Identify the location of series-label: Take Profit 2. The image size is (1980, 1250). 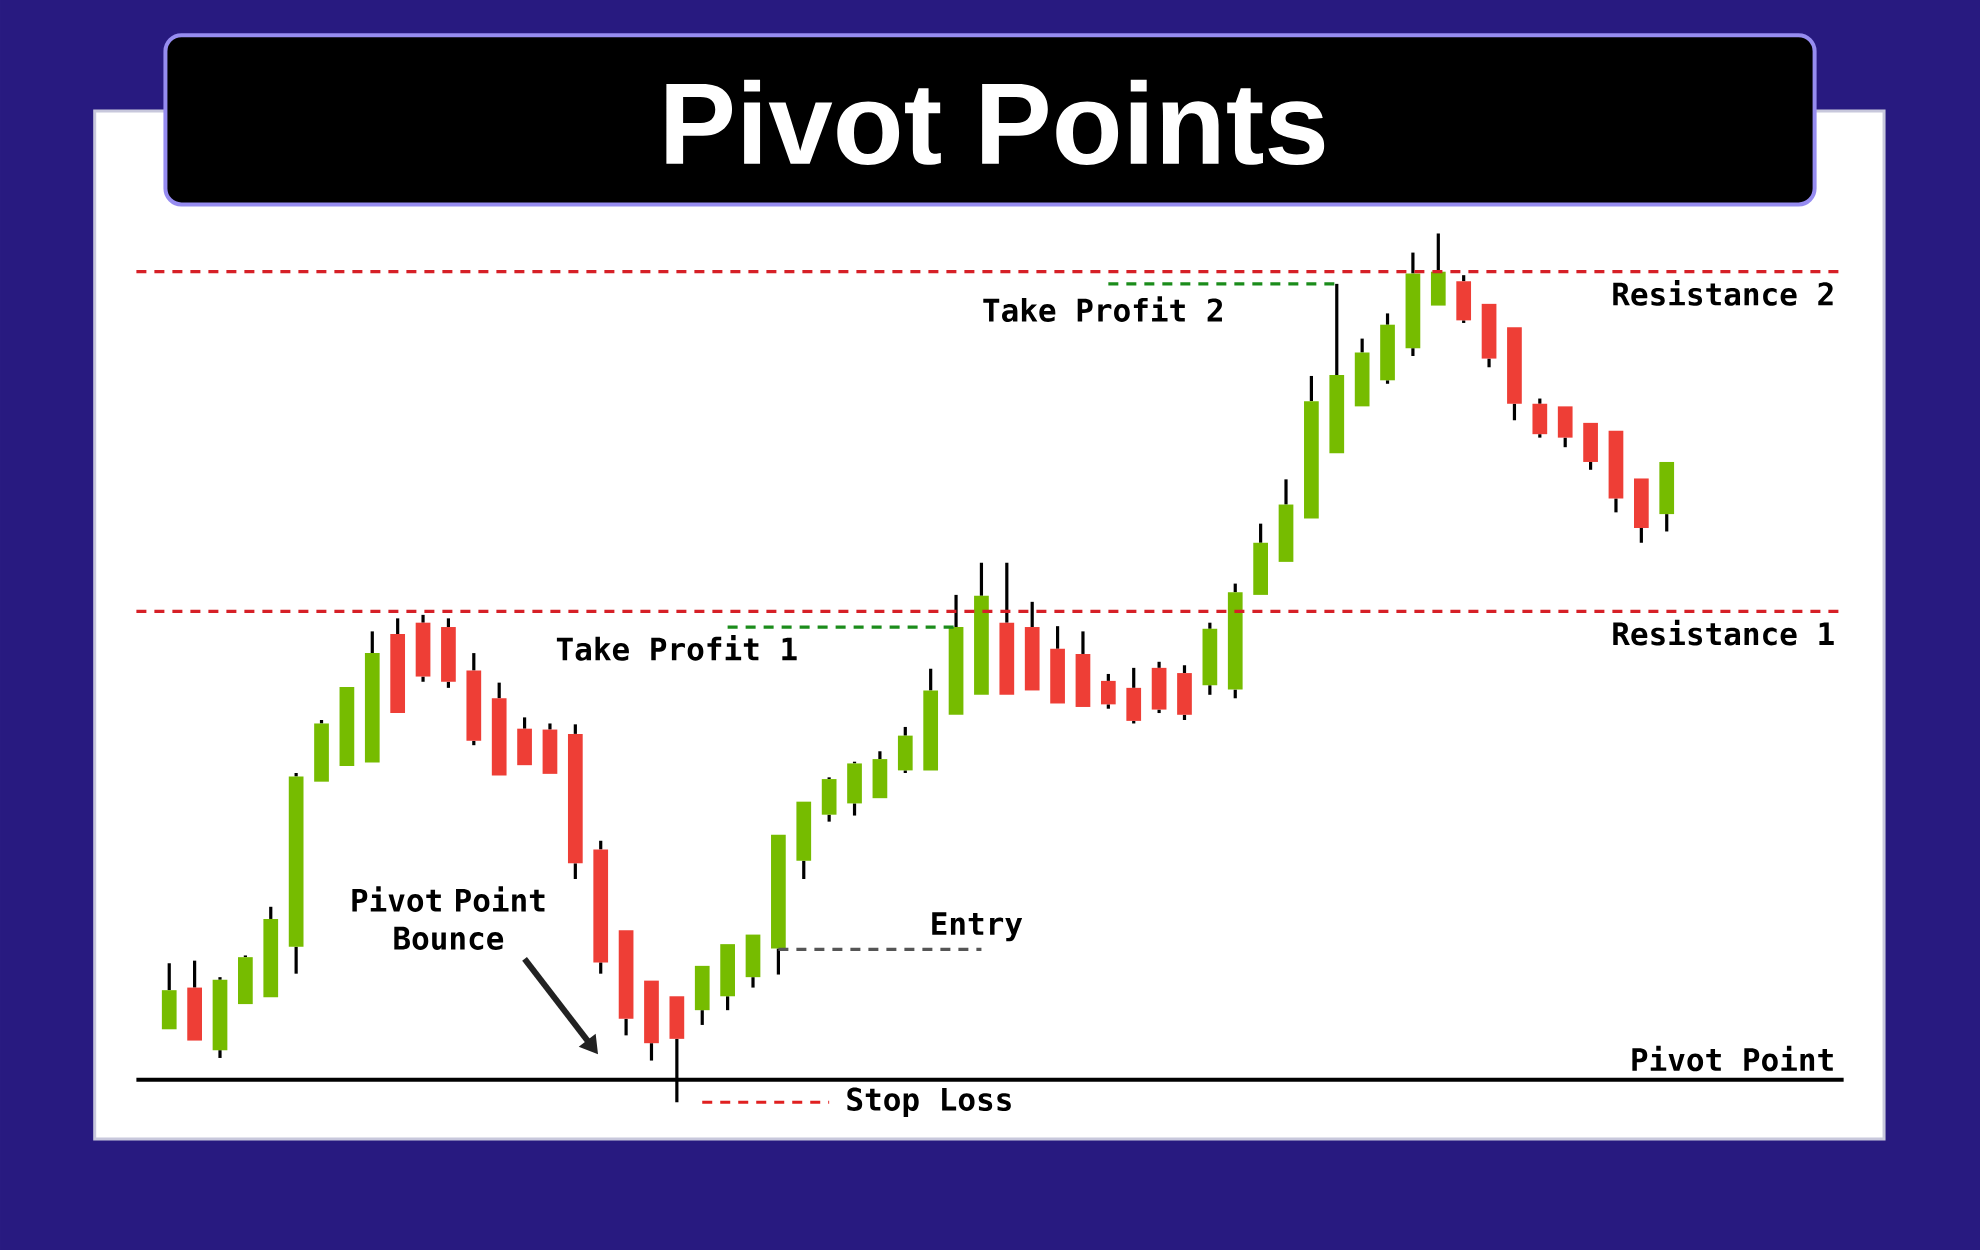
(1102, 309).